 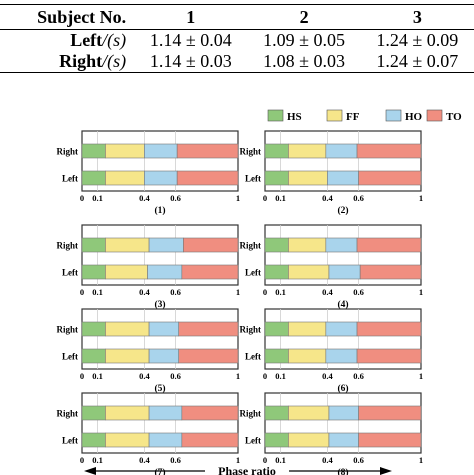 I want to click on table-cell: 1.24 ± 0.07, so click(x=417, y=62).